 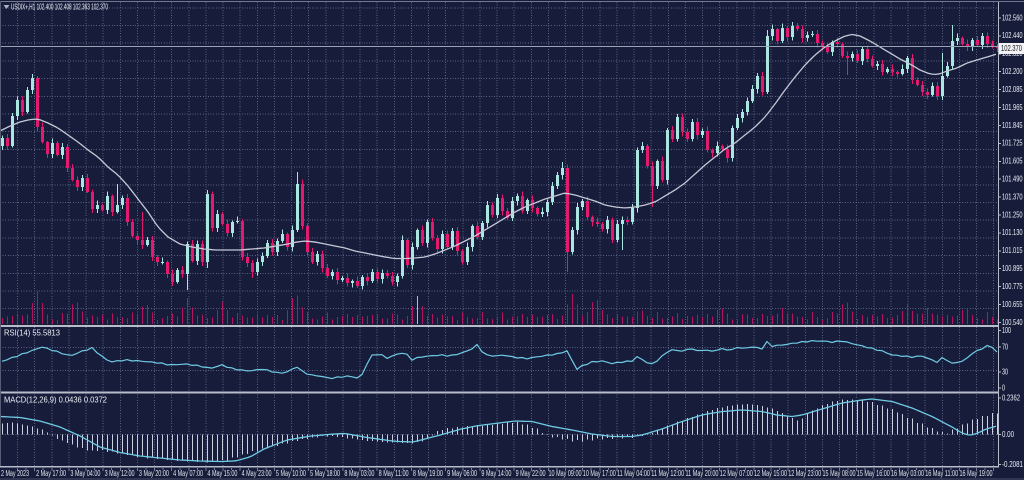 What do you see at coordinates (1012, 250) in the screenshot?
I see `svg-text: 101.015` at bounding box center [1012, 250].